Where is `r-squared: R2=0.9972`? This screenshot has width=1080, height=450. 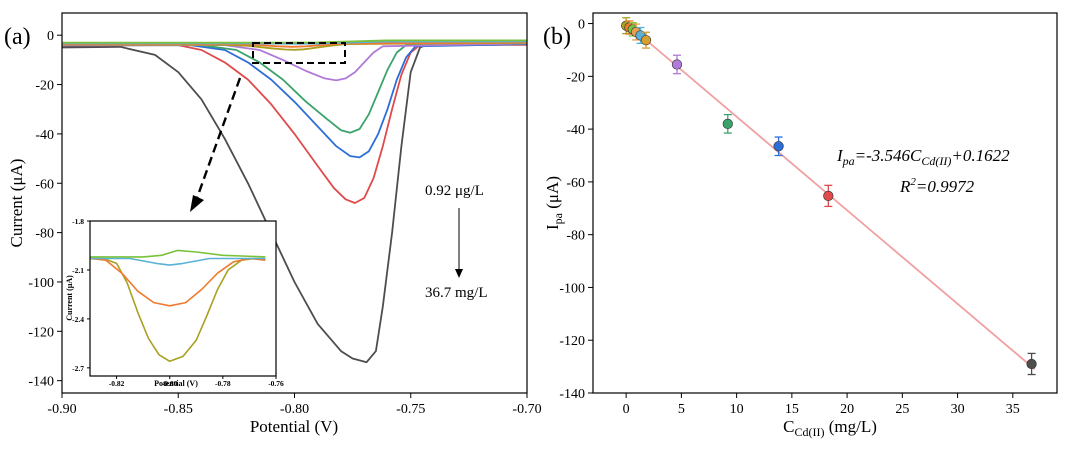
r-squared: R2=0.9972 is located at coordinates (937, 186).